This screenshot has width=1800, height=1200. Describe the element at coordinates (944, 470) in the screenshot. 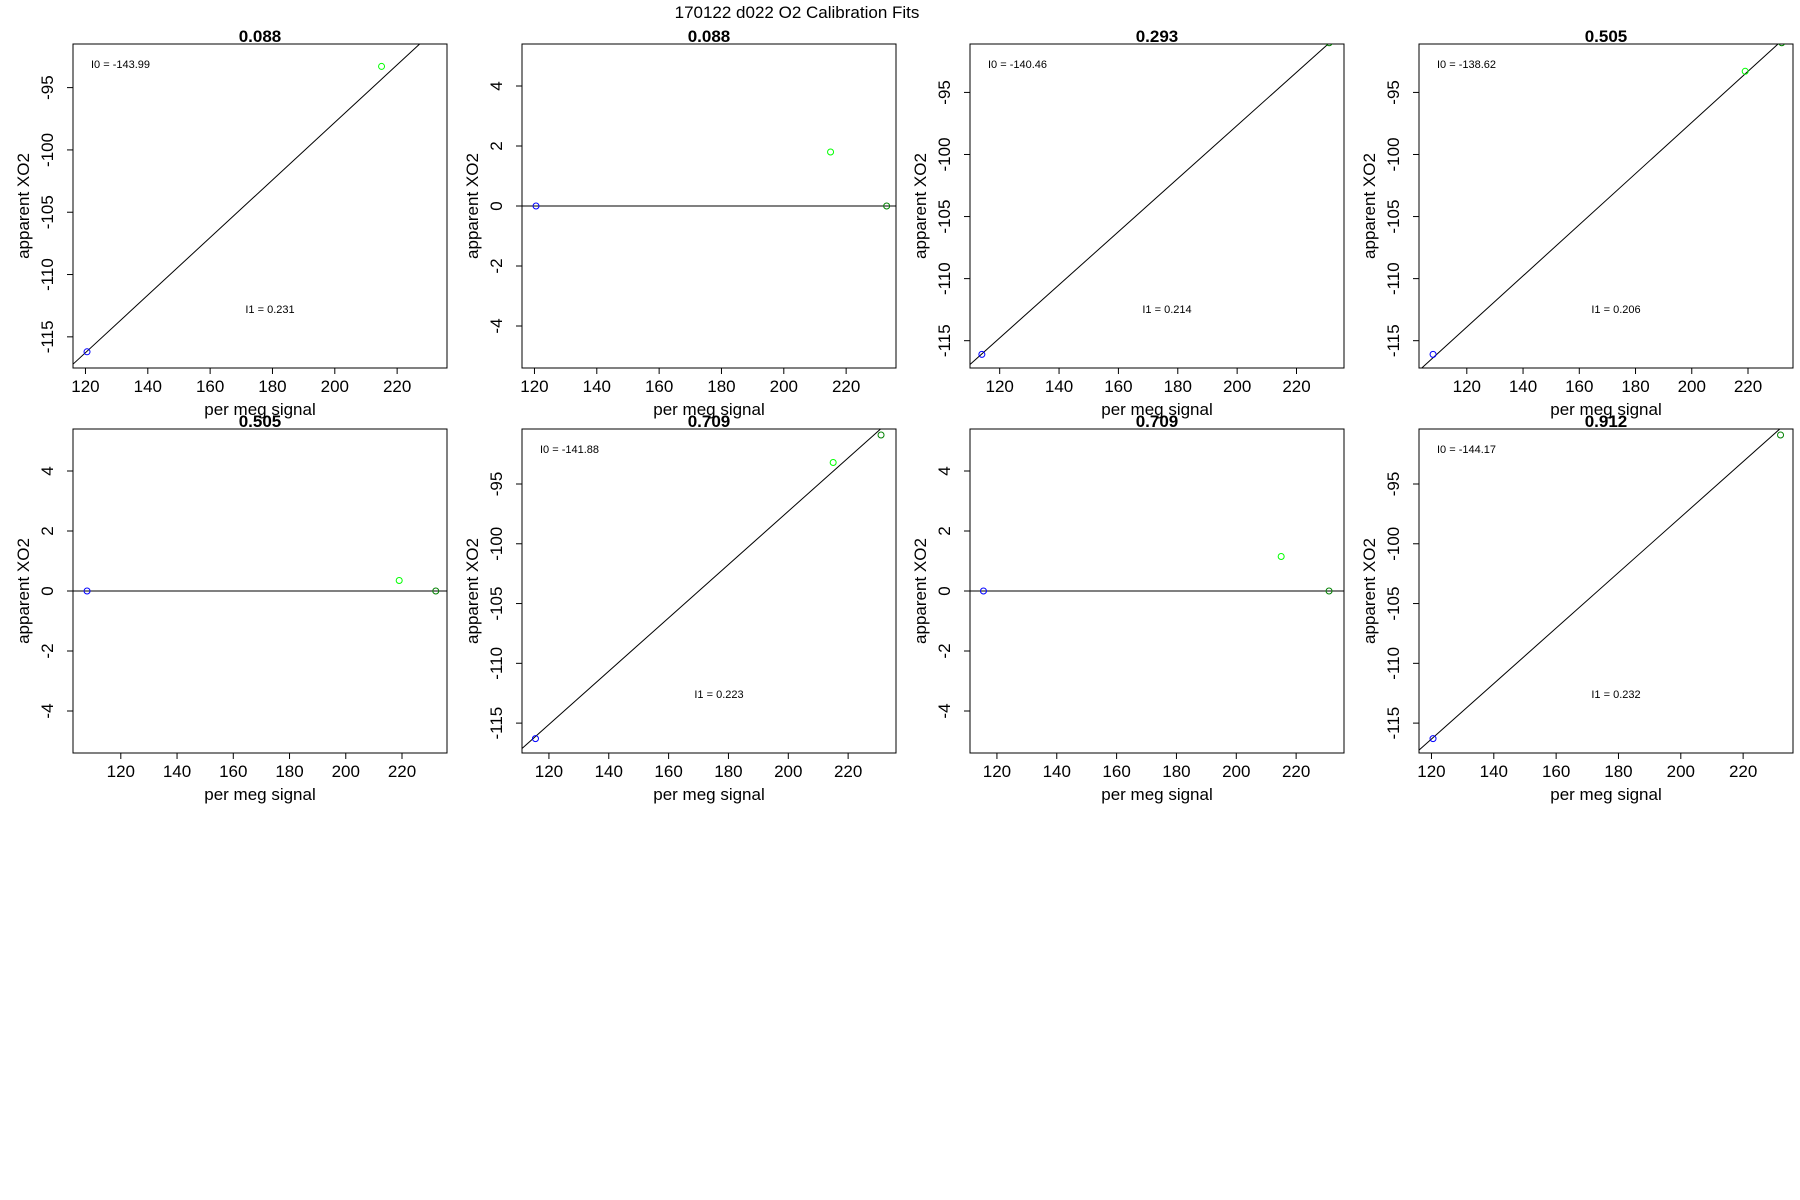

I see `y-tick-label: 4` at that location.